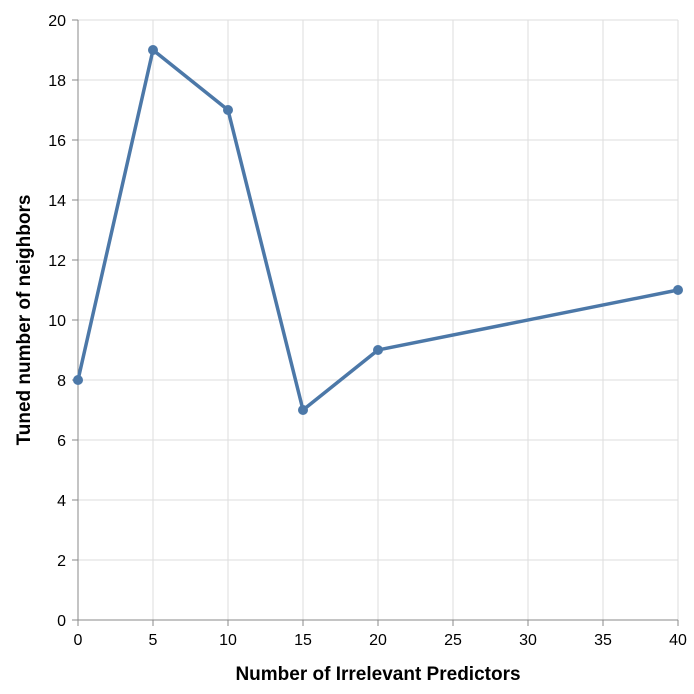 The width and height of the screenshot is (694, 694). I want to click on y-tick-label: 10, so click(57, 321).